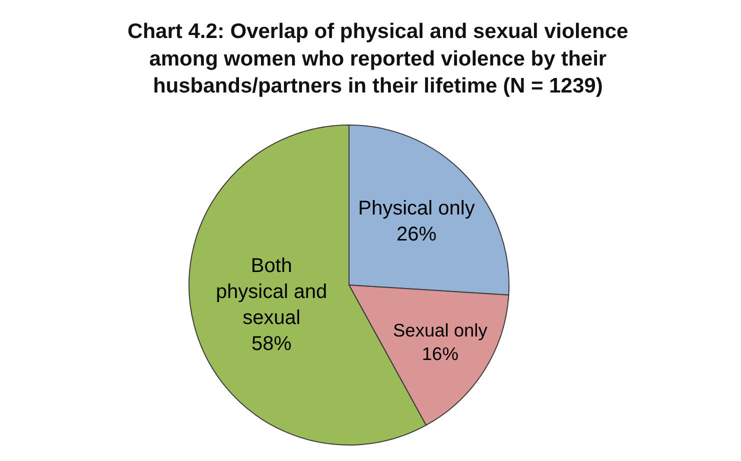  Describe the element at coordinates (440, 329) in the screenshot. I see `slice-label: Sexual only` at that location.